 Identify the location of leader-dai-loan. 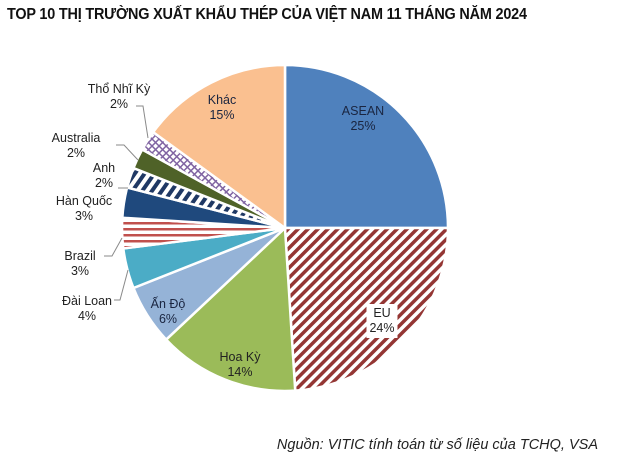
(121, 285).